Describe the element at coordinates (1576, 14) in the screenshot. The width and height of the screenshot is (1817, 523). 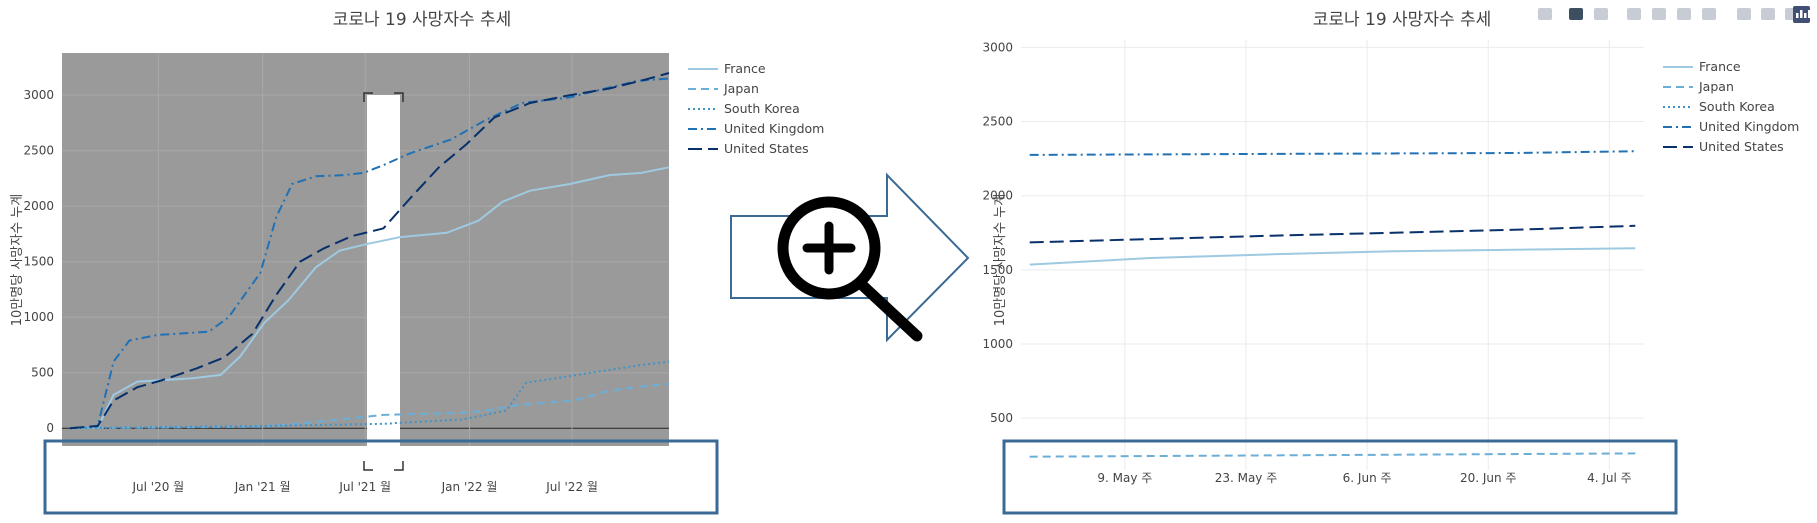
I see `zoom-icon` at that location.